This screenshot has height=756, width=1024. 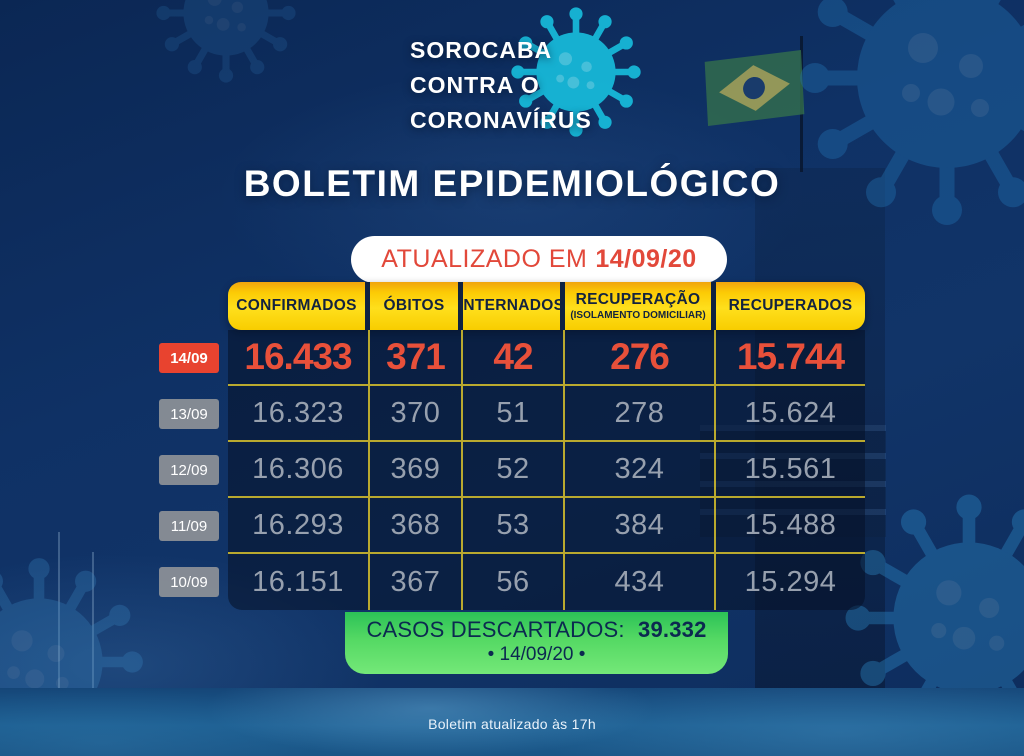 I want to click on footer-note: Boletim atualizado às 17h, so click(x=512, y=724).